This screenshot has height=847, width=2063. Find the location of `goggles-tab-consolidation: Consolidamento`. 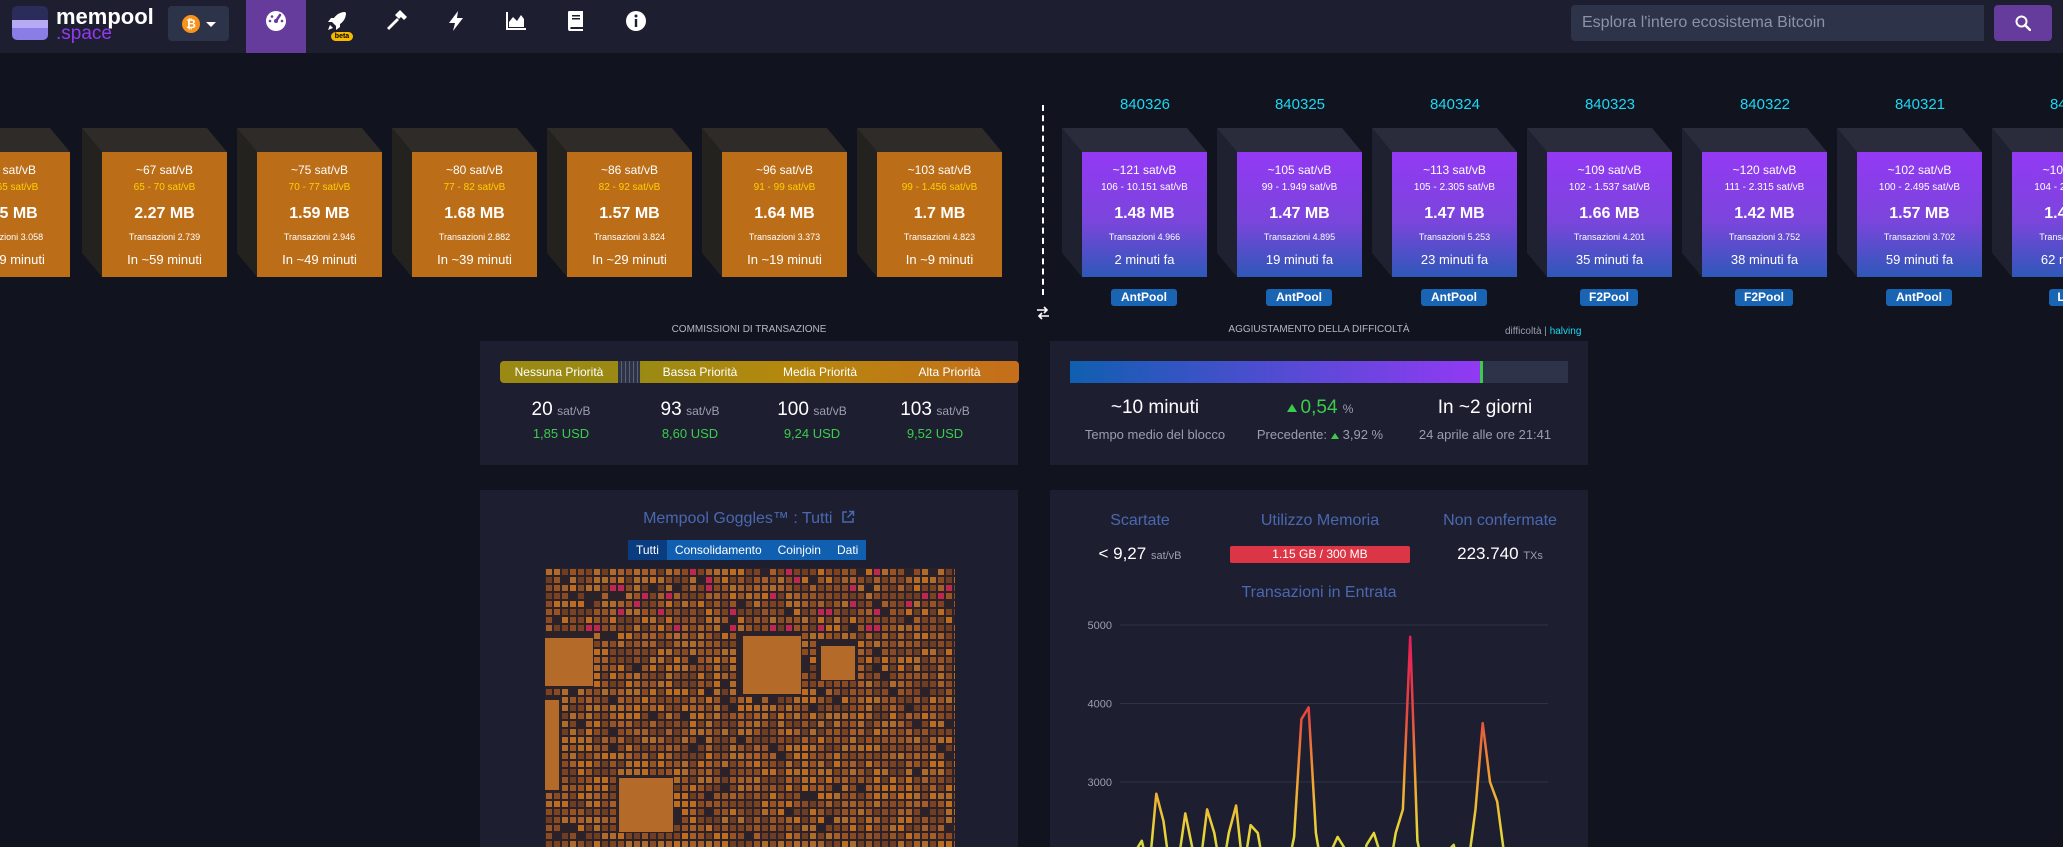

goggles-tab-consolidation: Consolidamento is located at coordinates (718, 550).